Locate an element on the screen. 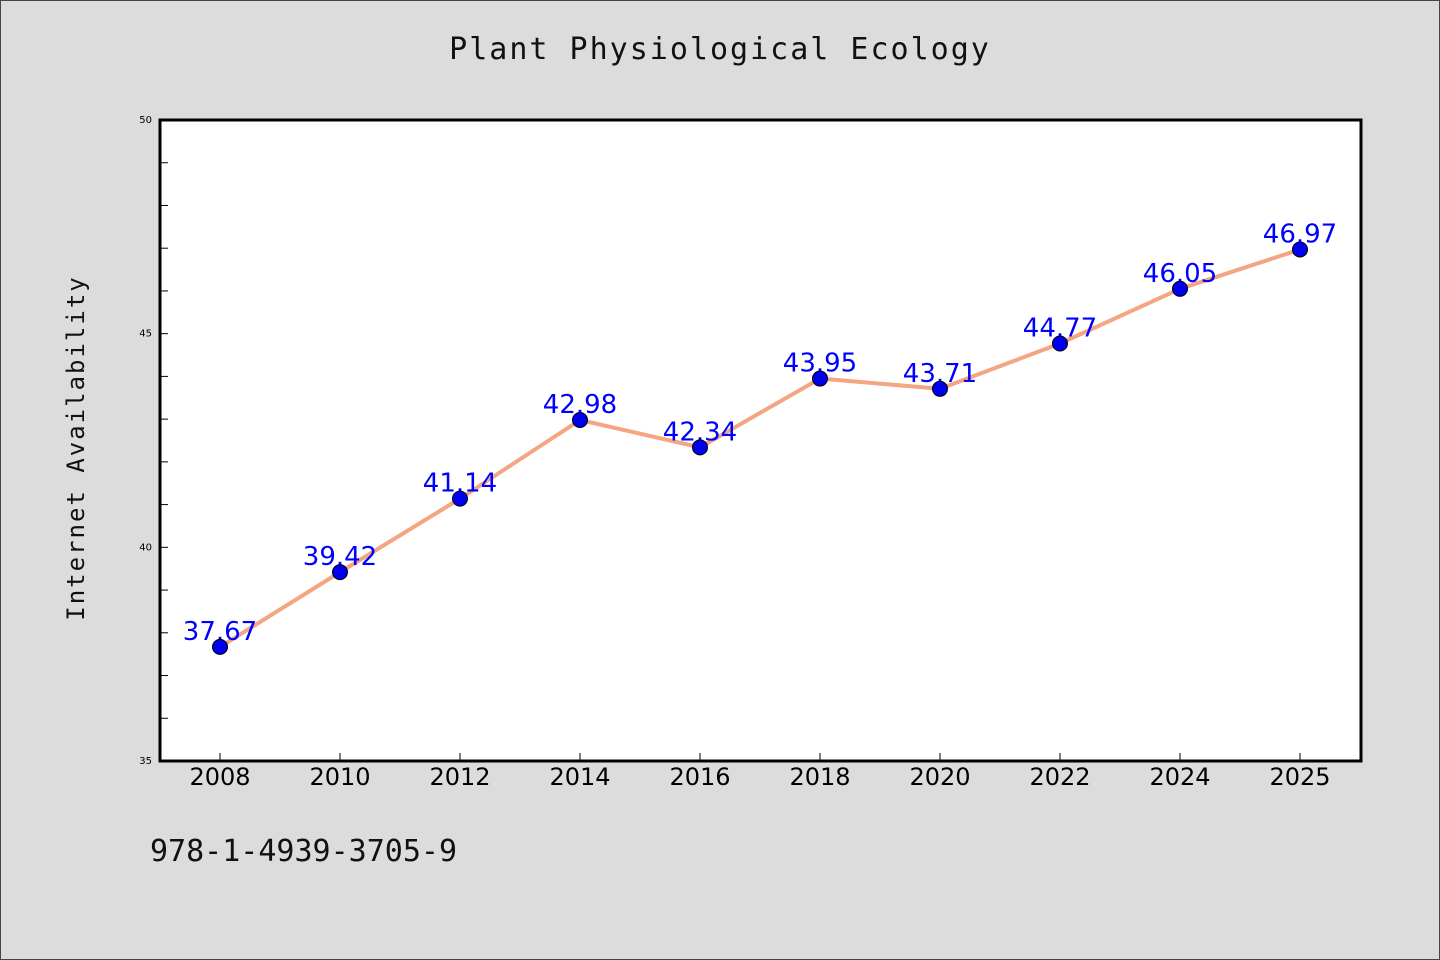 This screenshot has height=960, width=1440. x-tick-label: 2010 is located at coordinates (339, 777).